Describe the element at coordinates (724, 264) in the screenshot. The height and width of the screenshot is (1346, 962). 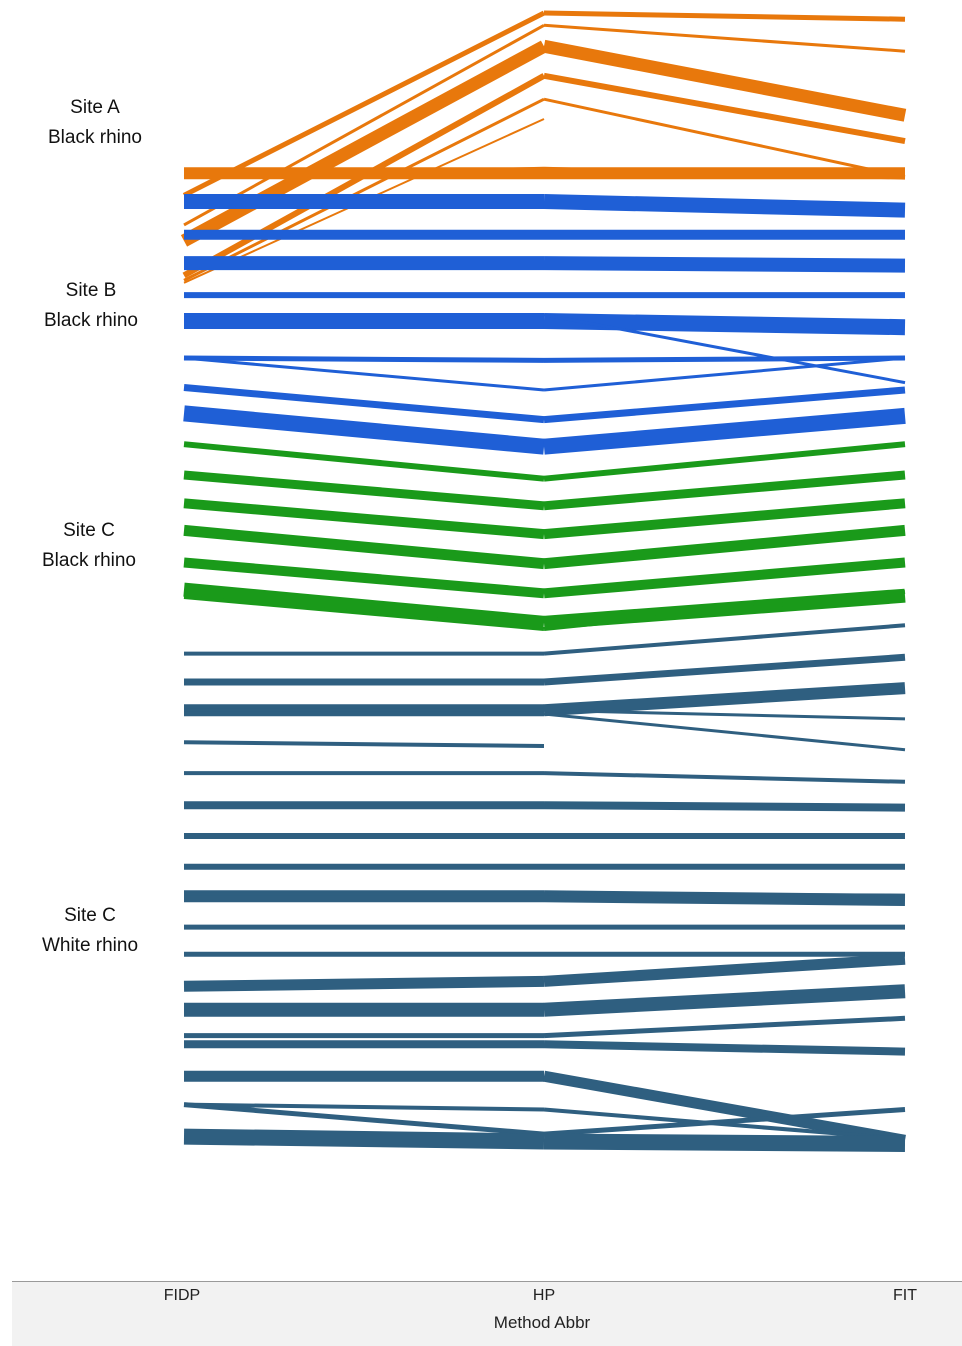
I see `series-line-g1-l2-seg1` at that location.